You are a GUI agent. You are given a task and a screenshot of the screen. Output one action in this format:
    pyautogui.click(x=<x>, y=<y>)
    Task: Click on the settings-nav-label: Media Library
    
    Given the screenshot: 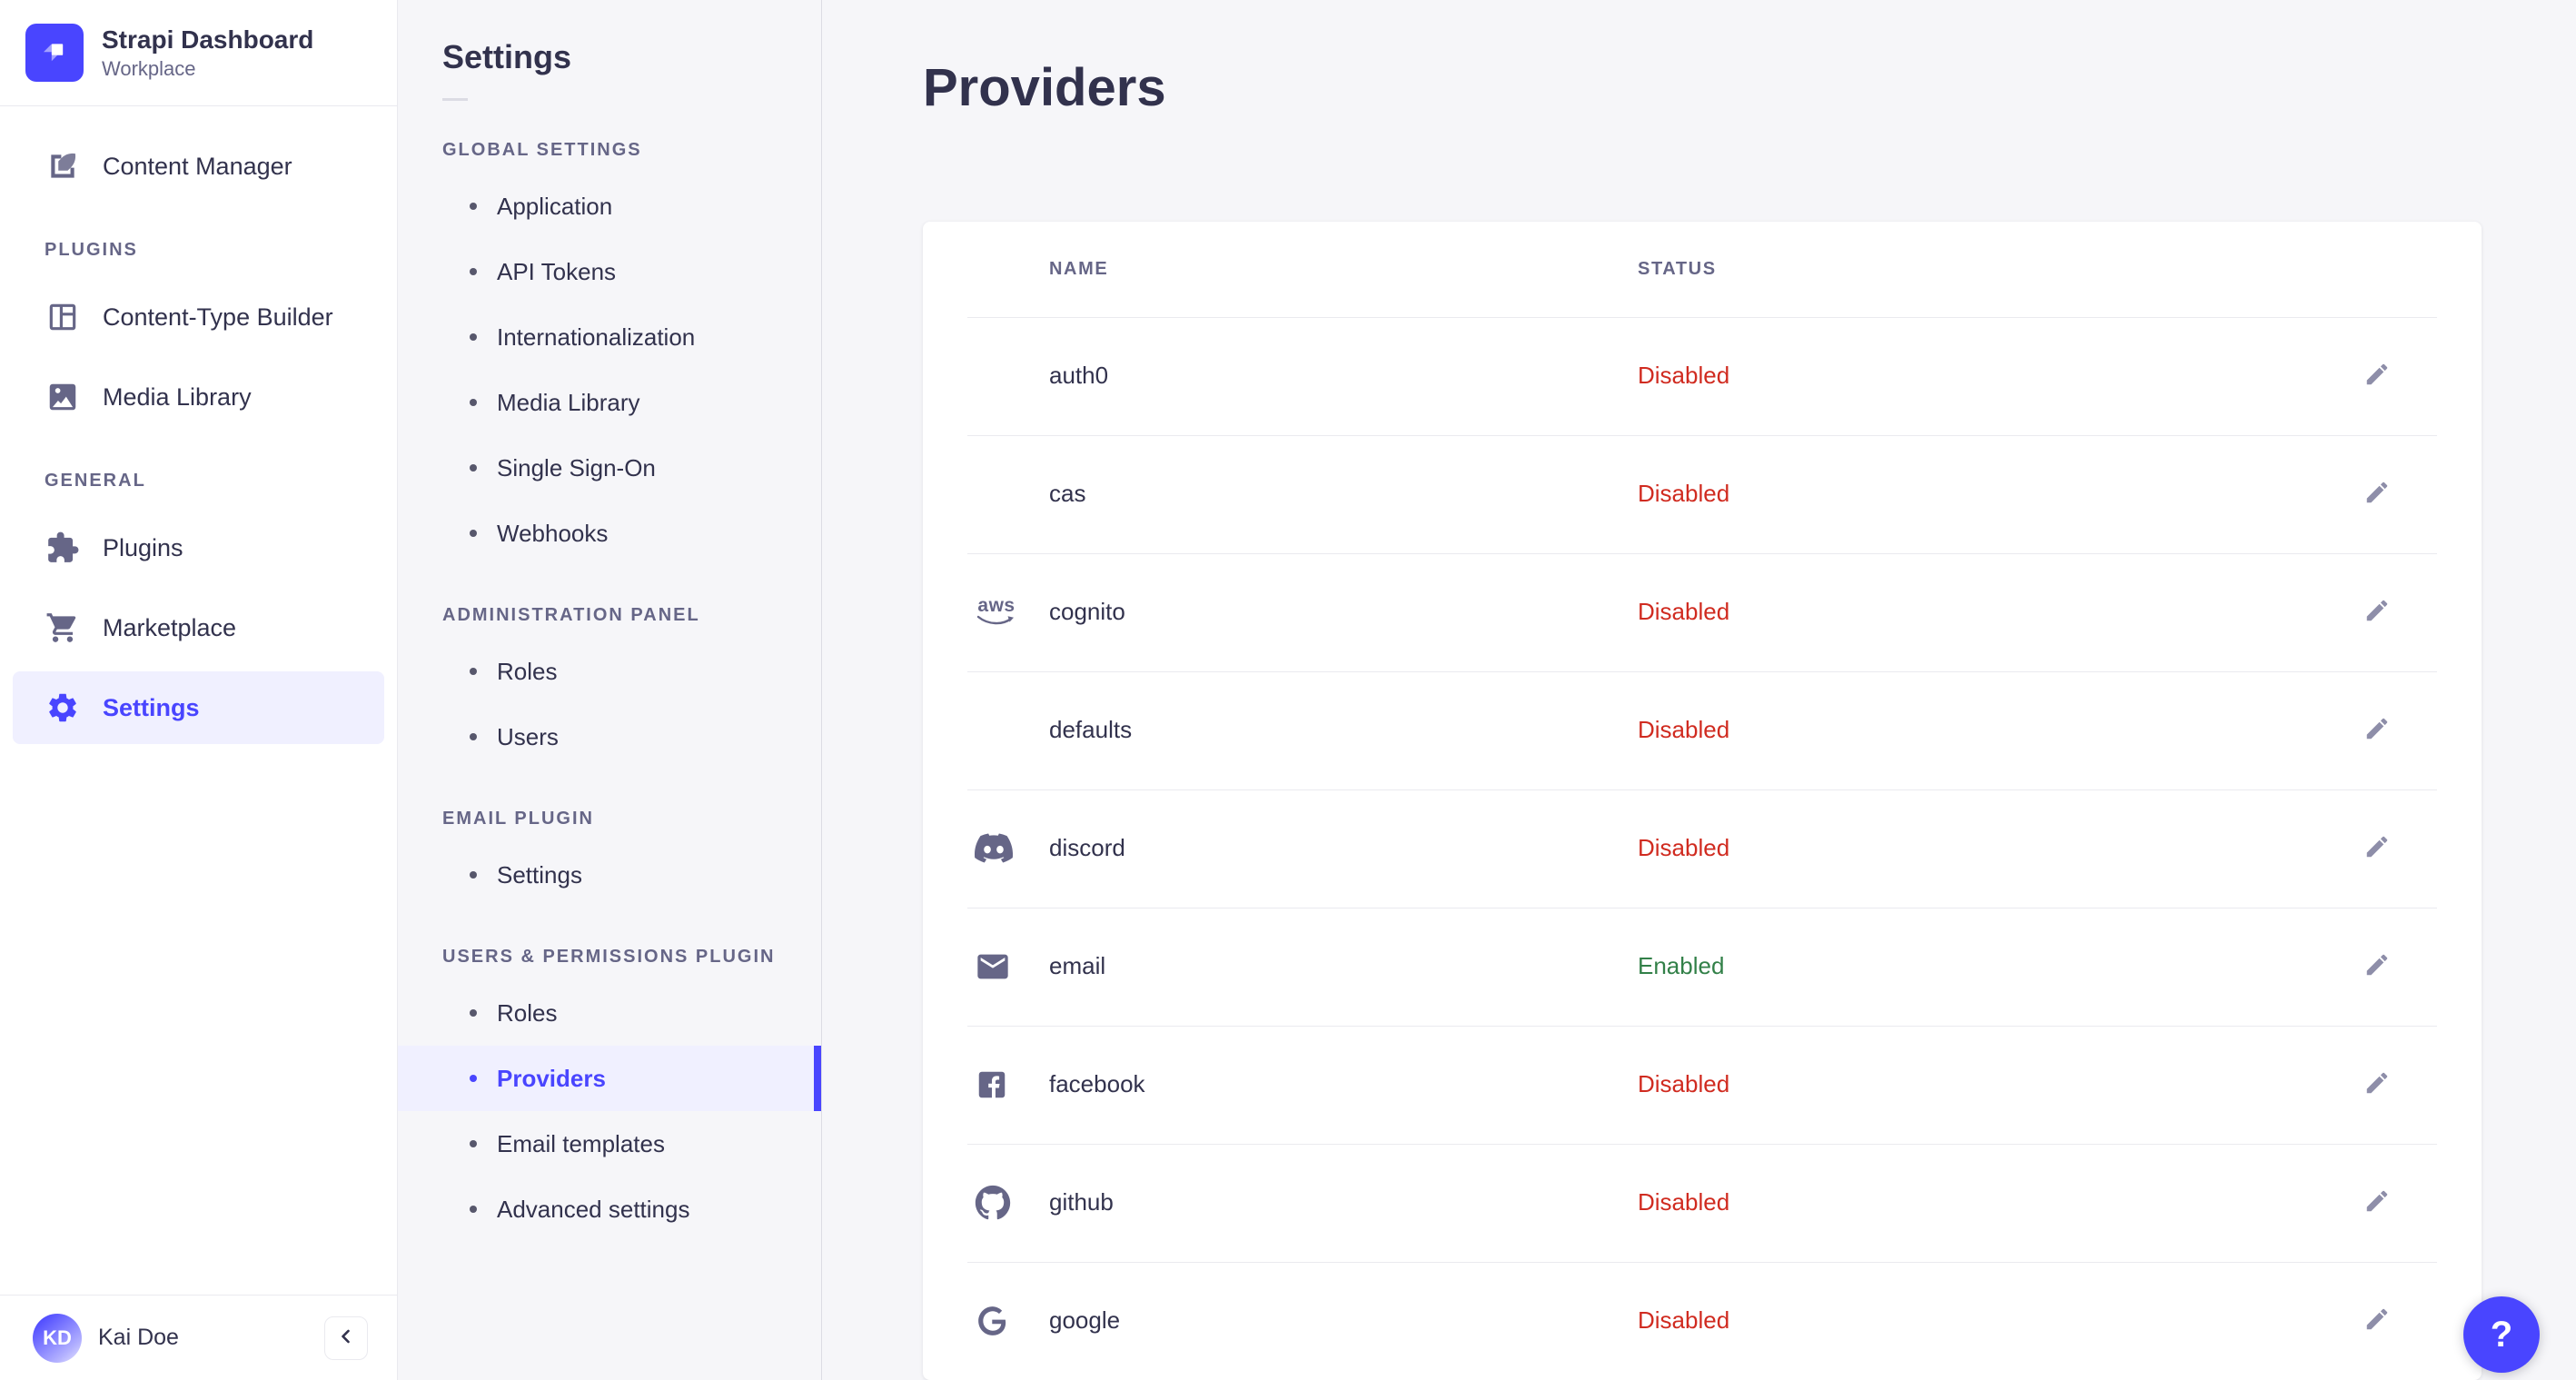 What is the action you would take?
    pyautogui.click(x=568, y=402)
    